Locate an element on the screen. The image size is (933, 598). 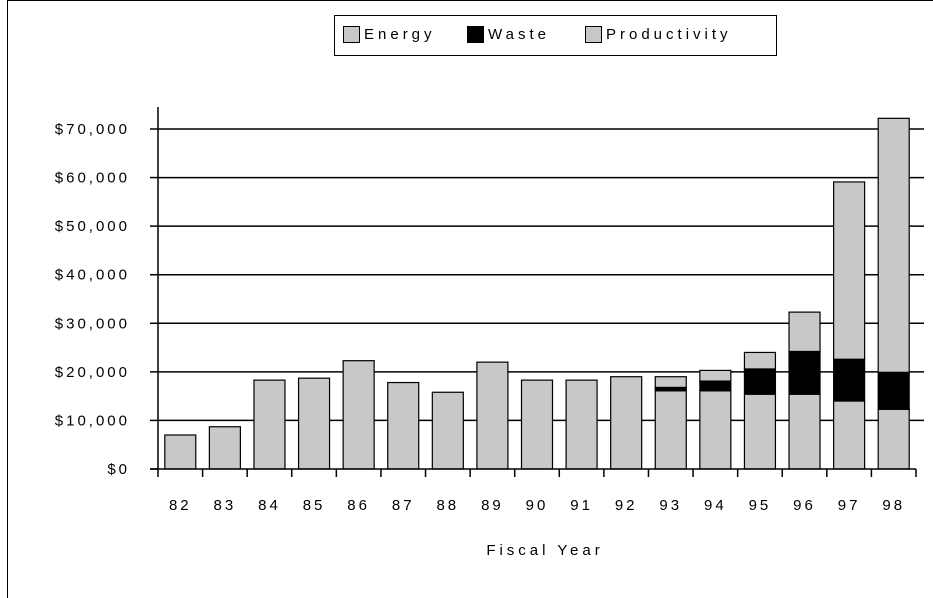
x-tick-label: 88 is located at coordinates (447, 505).